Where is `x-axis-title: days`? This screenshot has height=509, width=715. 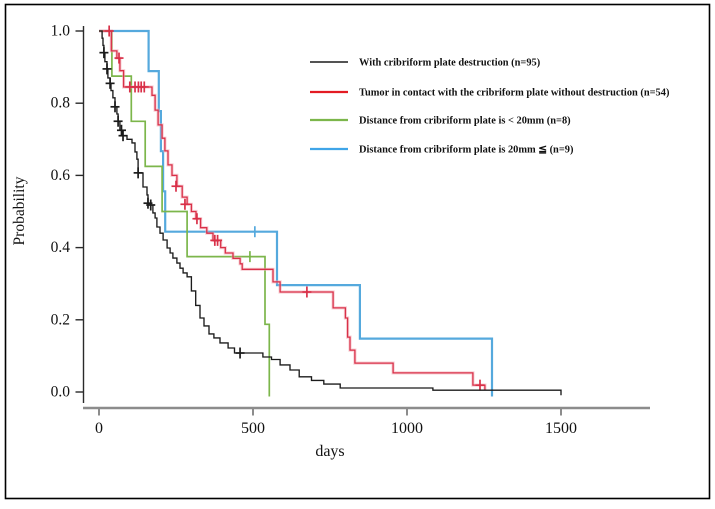 x-axis-title: days is located at coordinates (329, 451).